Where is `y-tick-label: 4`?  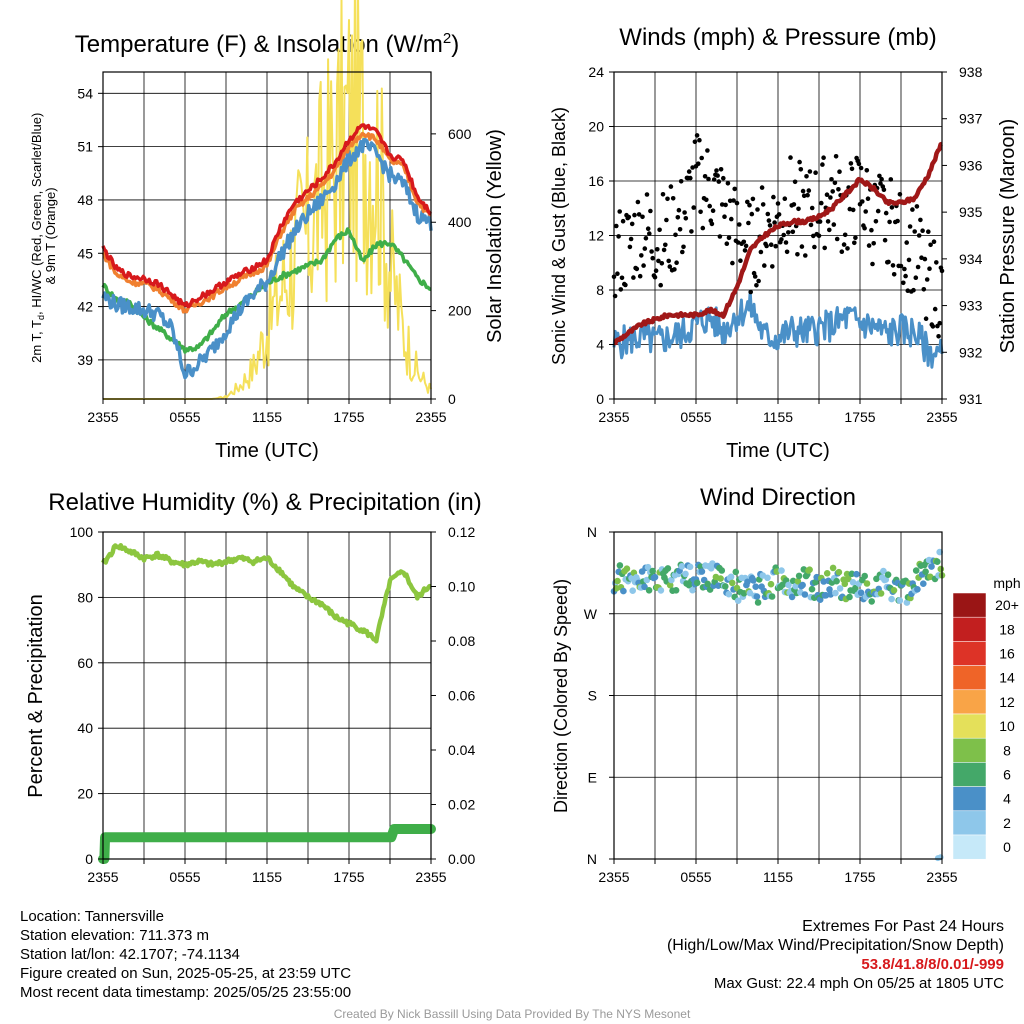
y-tick-label: 4 is located at coordinates (600, 345).